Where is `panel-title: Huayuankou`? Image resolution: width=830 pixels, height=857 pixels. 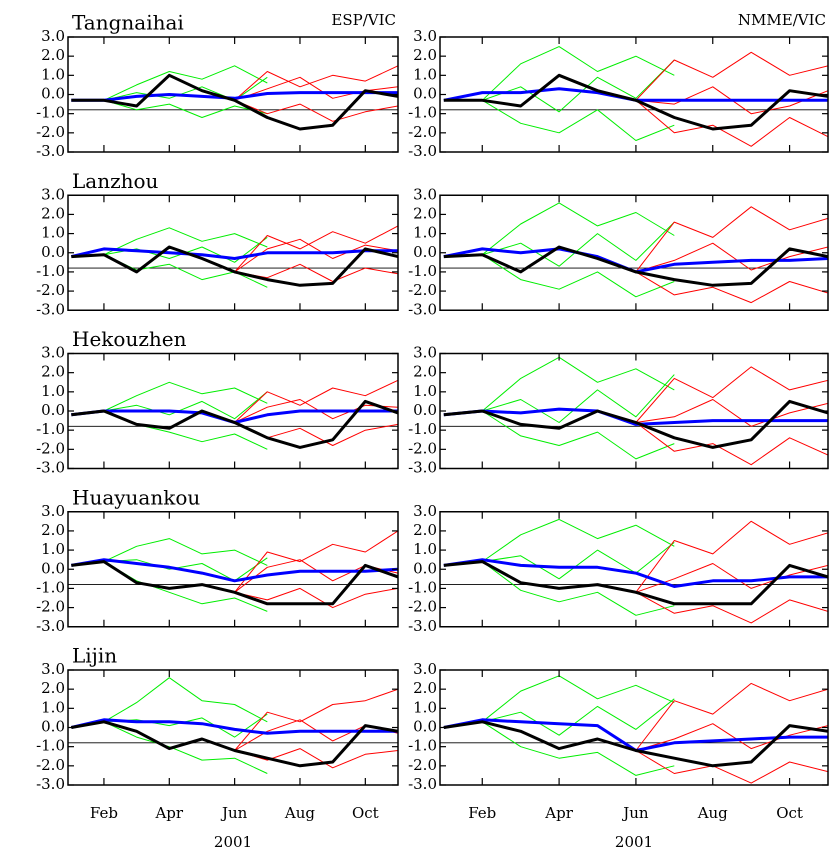 panel-title: Huayuankou is located at coordinates (136, 497).